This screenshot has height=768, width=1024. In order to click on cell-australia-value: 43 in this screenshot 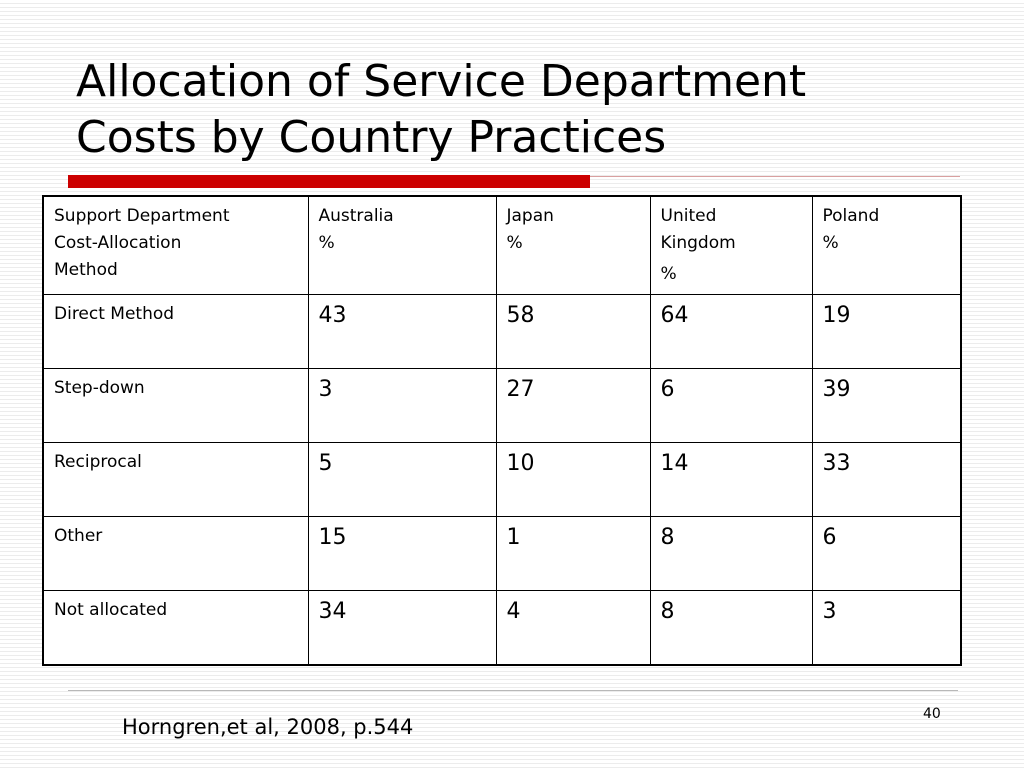, I will do `click(402, 331)`.